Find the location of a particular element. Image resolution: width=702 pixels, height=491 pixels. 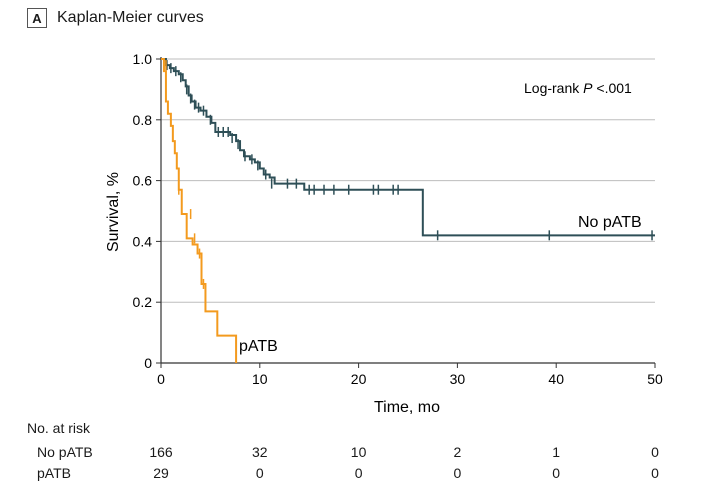

risk-cell: 2 is located at coordinates (457, 452).